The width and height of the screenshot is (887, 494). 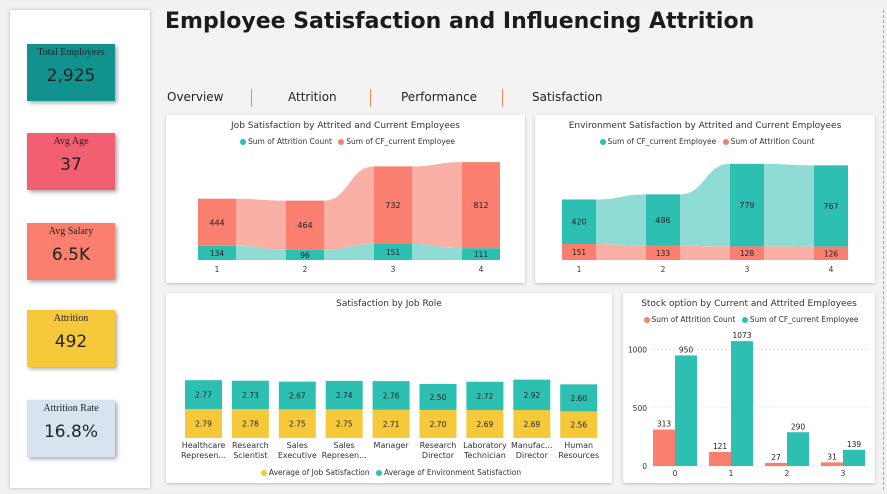 I want to click on kpi-attrition: Attrition 492, so click(x=71, y=338).